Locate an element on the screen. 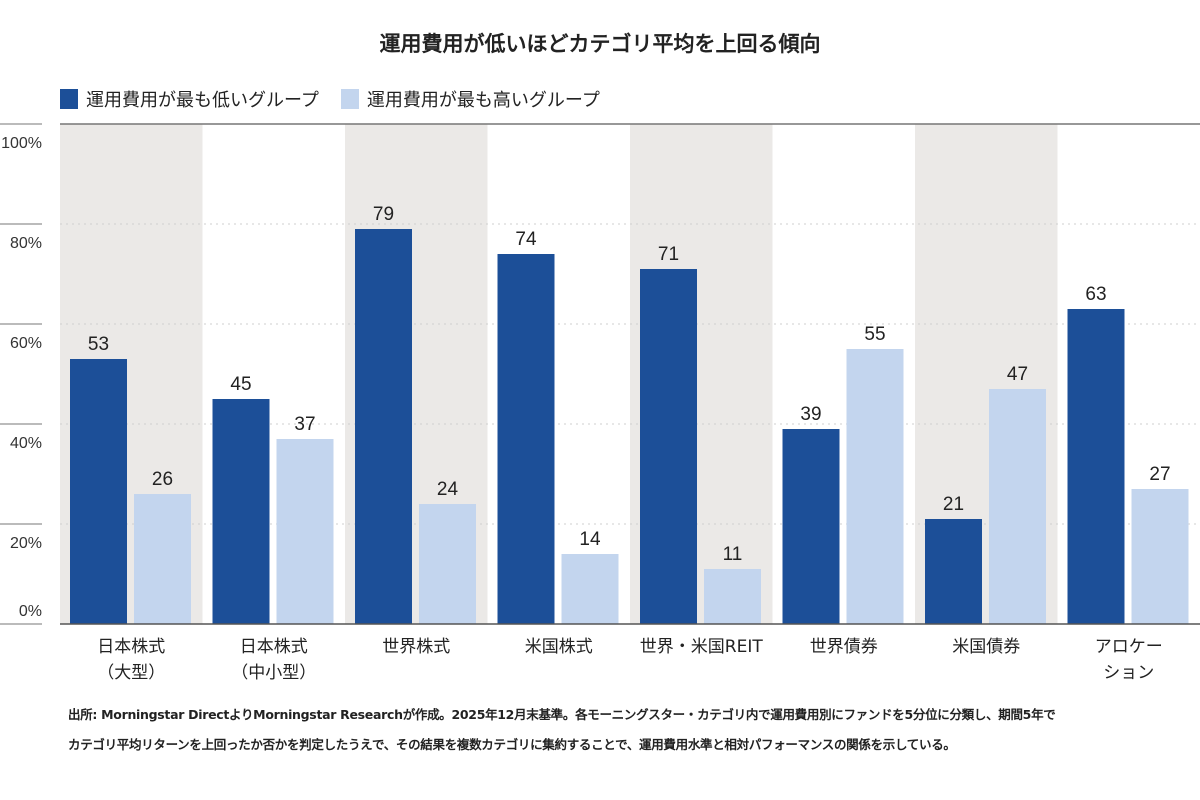  legend-item-low: 運用費用が最も低いグループ is located at coordinates (189, 99).